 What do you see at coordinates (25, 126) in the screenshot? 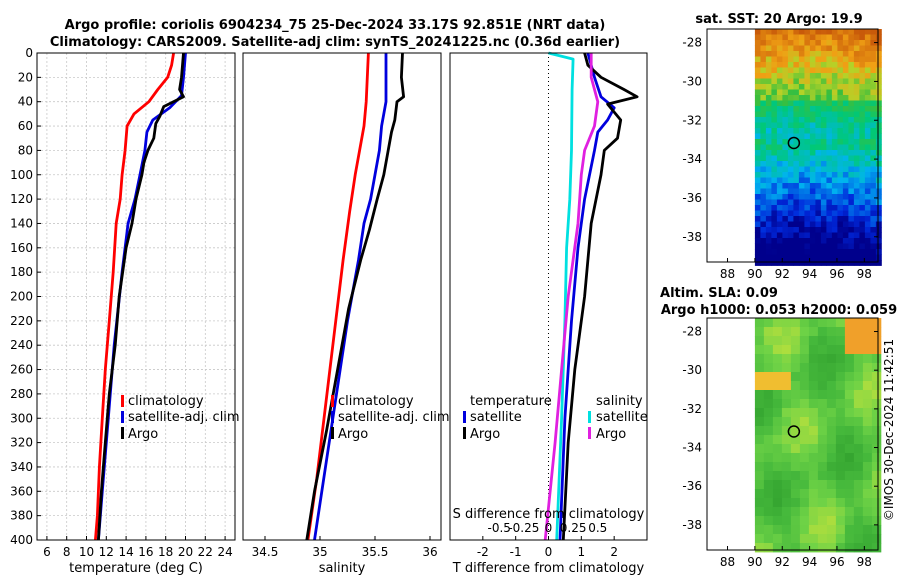
I see `y-tick-label: 60` at bounding box center [25, 126].